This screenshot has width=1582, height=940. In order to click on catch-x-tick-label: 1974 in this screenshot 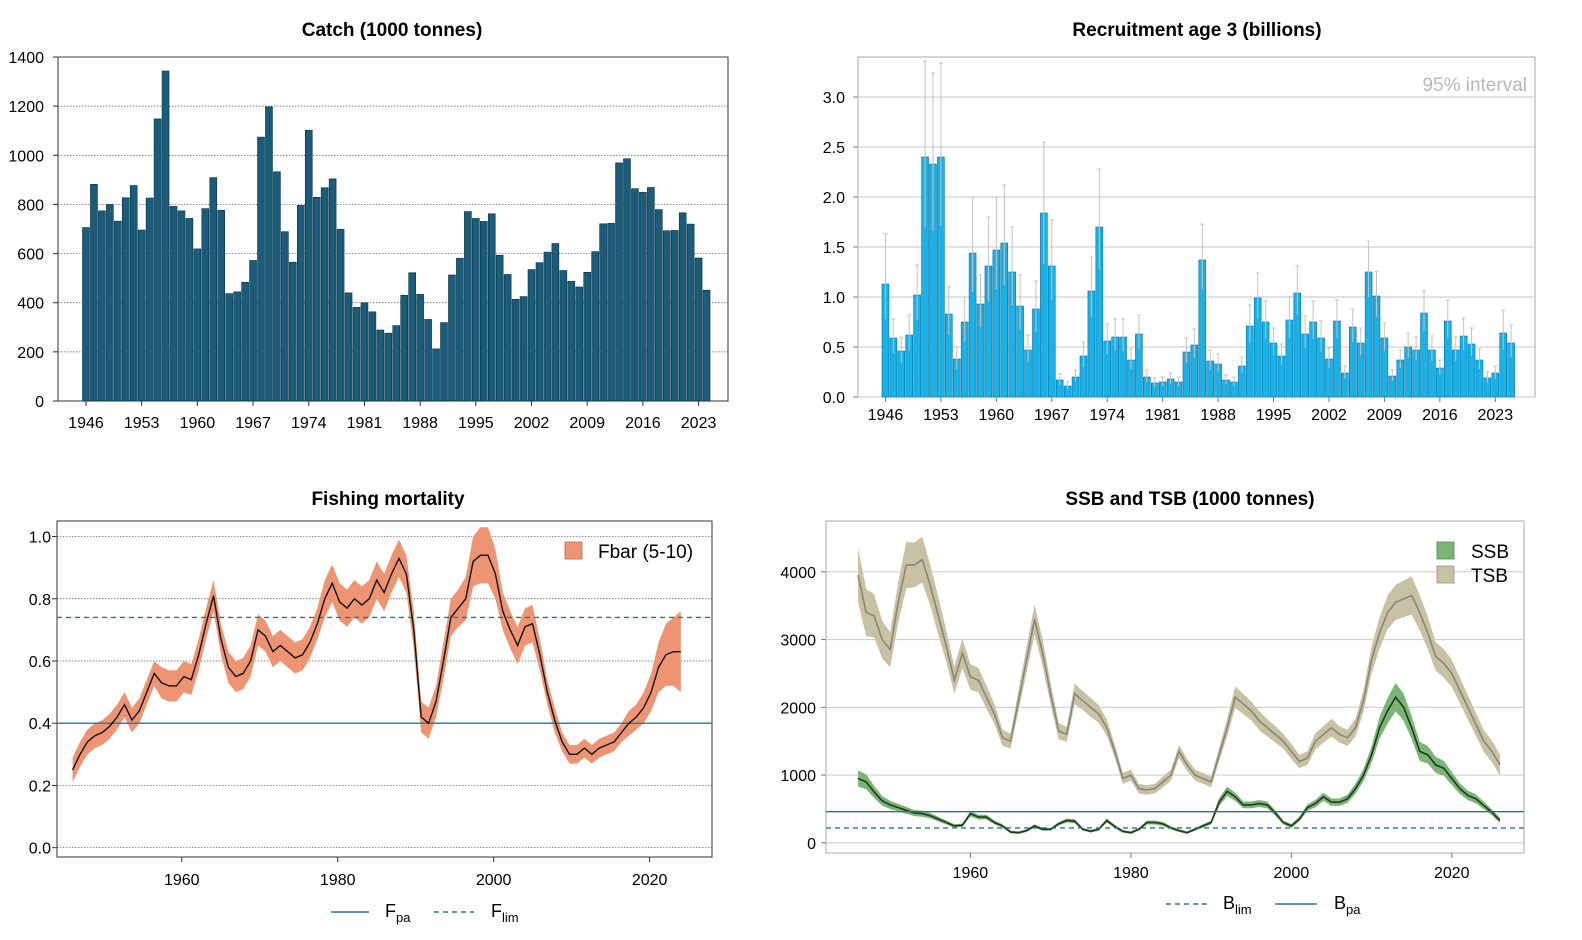, I will do `click(309, 423)`.